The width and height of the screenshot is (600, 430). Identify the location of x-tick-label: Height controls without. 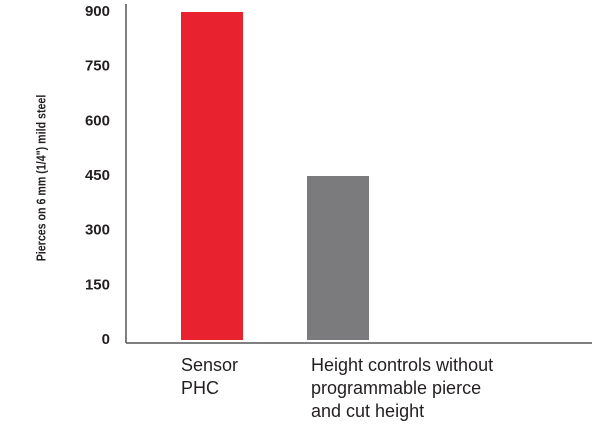
(402, 365).